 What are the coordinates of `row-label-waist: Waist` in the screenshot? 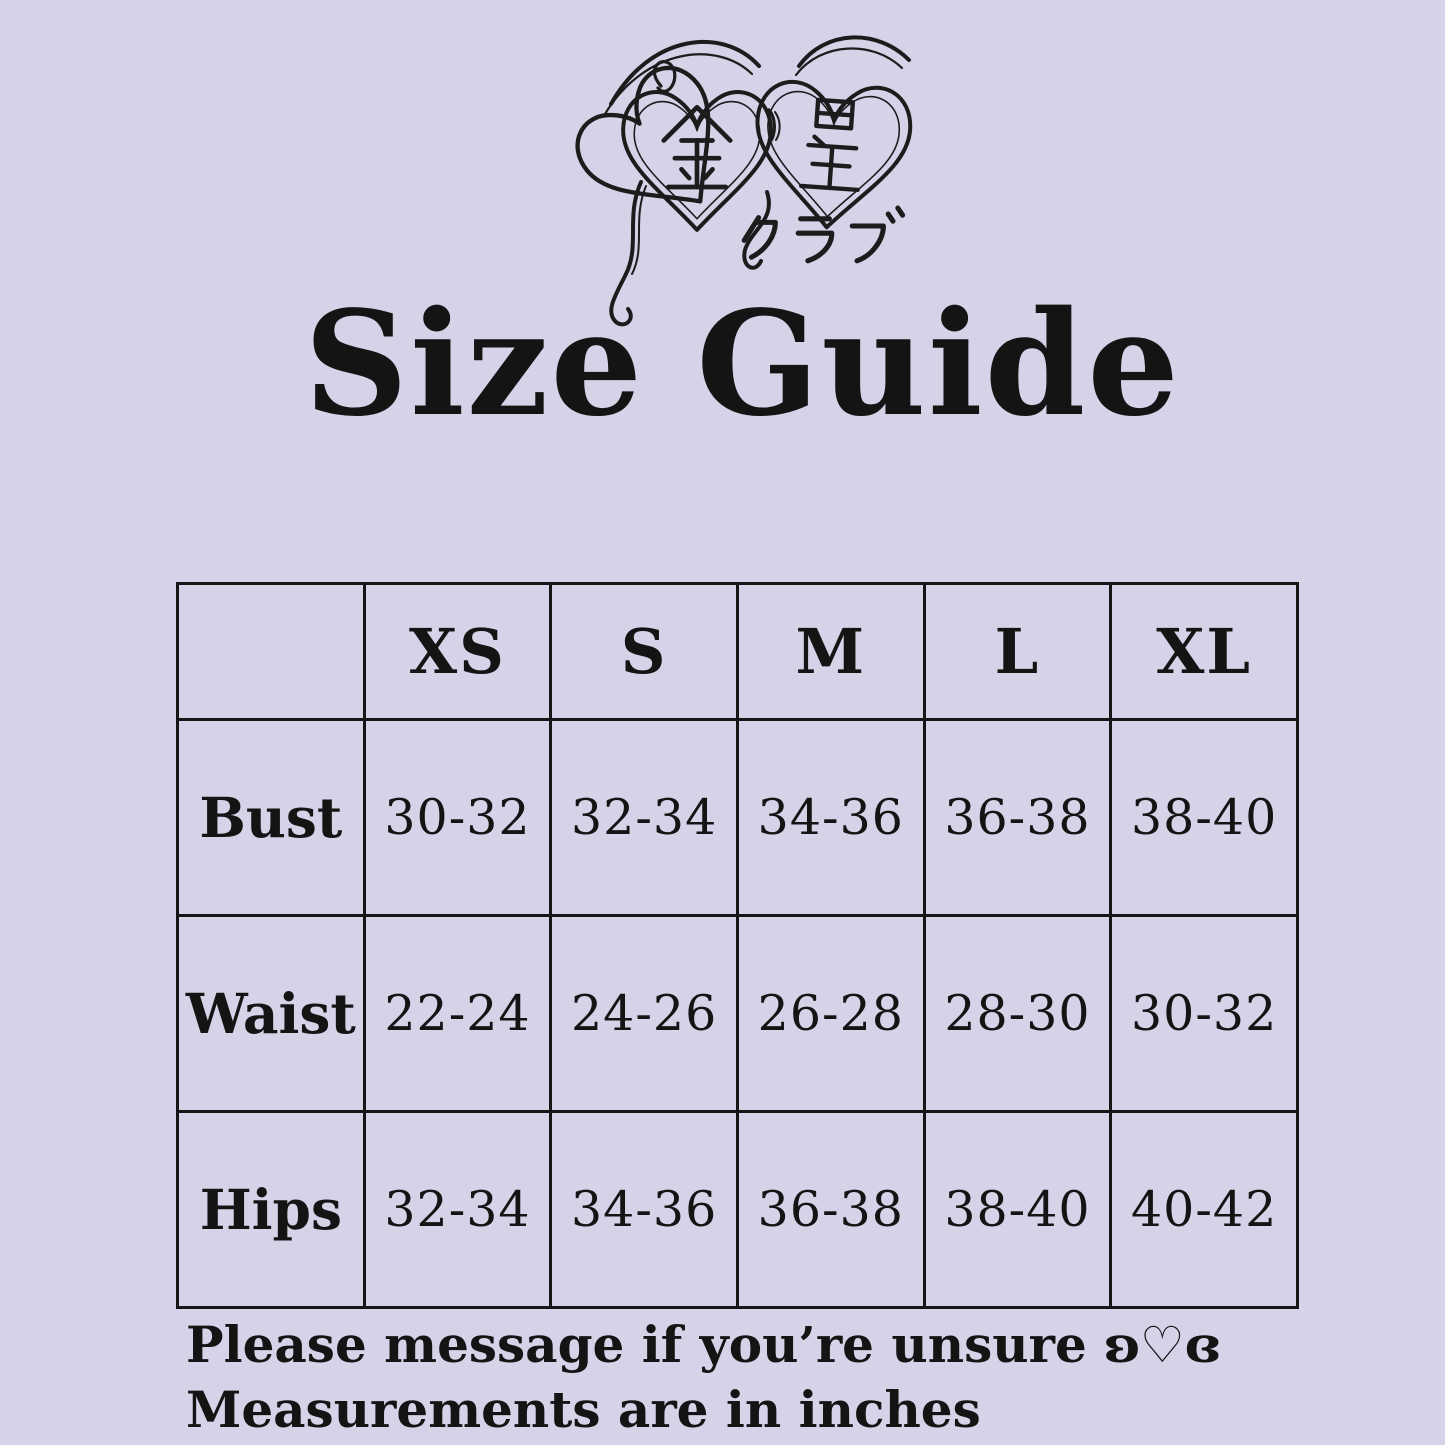 It's located at (271, 1013).